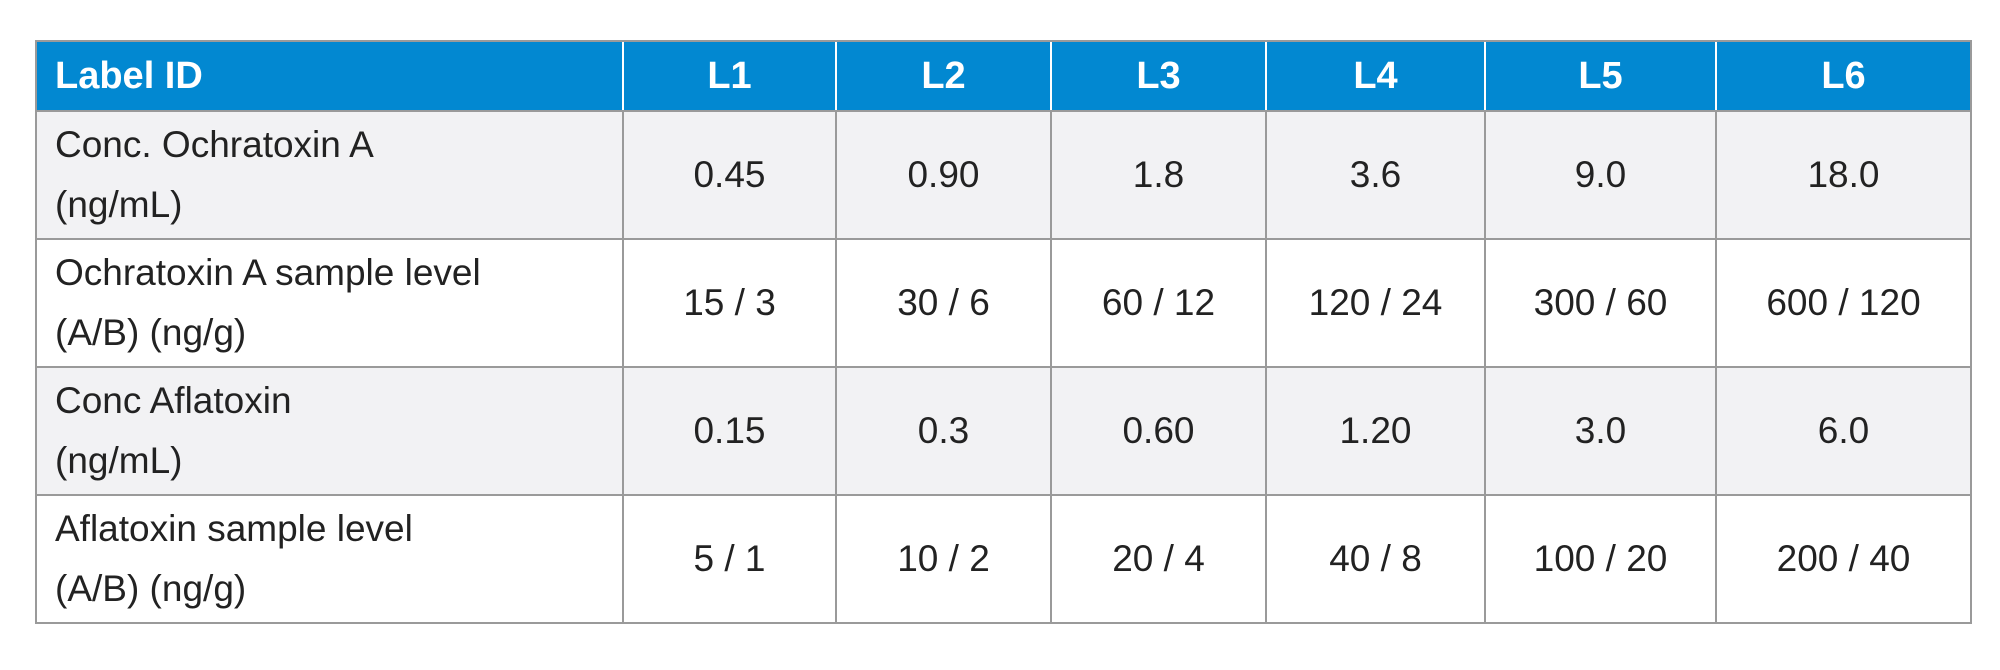  I want to click on row-label-line: Conc Aflatoxin, so click(173, 400).